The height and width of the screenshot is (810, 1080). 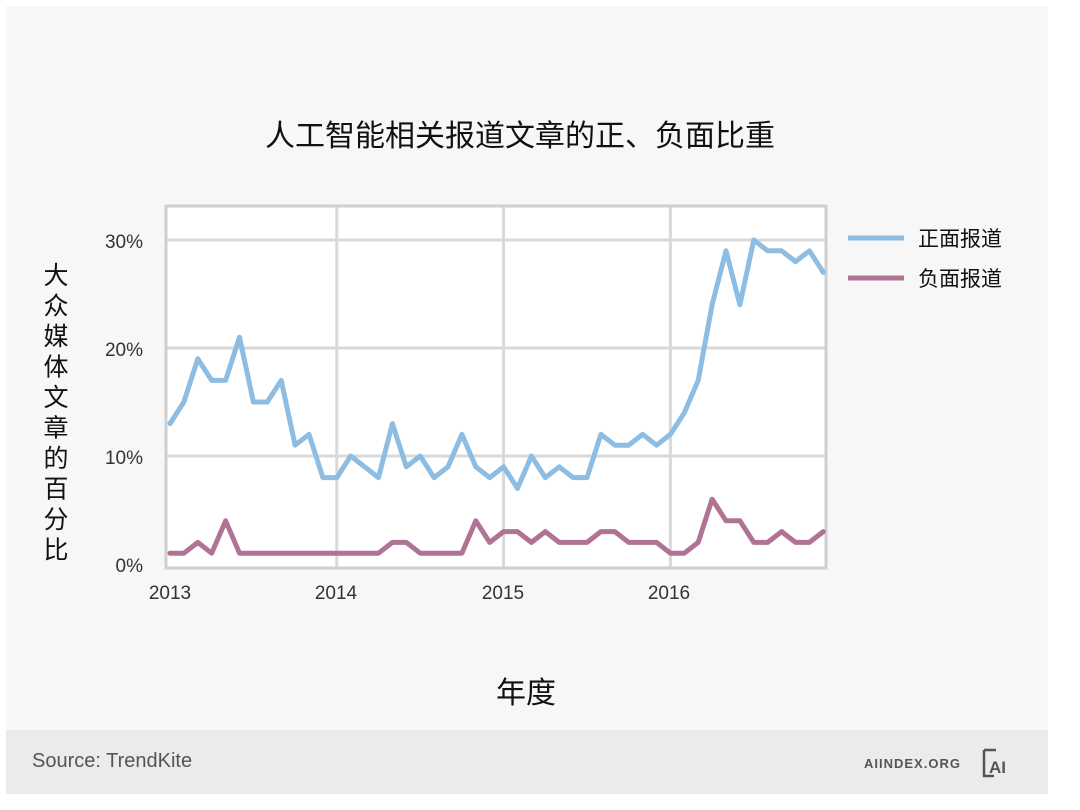 I want to click on y-tick-label: 20%, so click(x=124, y=350).